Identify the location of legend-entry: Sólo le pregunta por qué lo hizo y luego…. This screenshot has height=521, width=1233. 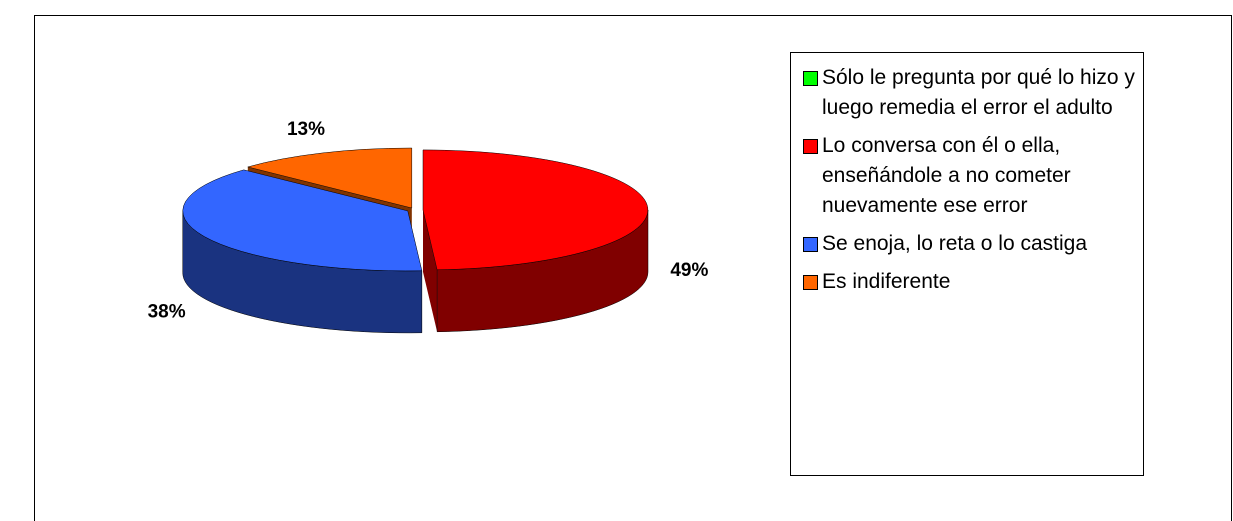
(969, 93).